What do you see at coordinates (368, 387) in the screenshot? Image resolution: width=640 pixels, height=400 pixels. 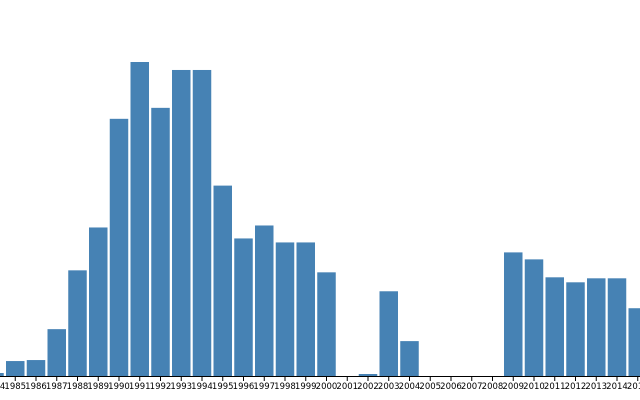 I see `tick-label-2002: 2002` at bounding box center [368, 387].